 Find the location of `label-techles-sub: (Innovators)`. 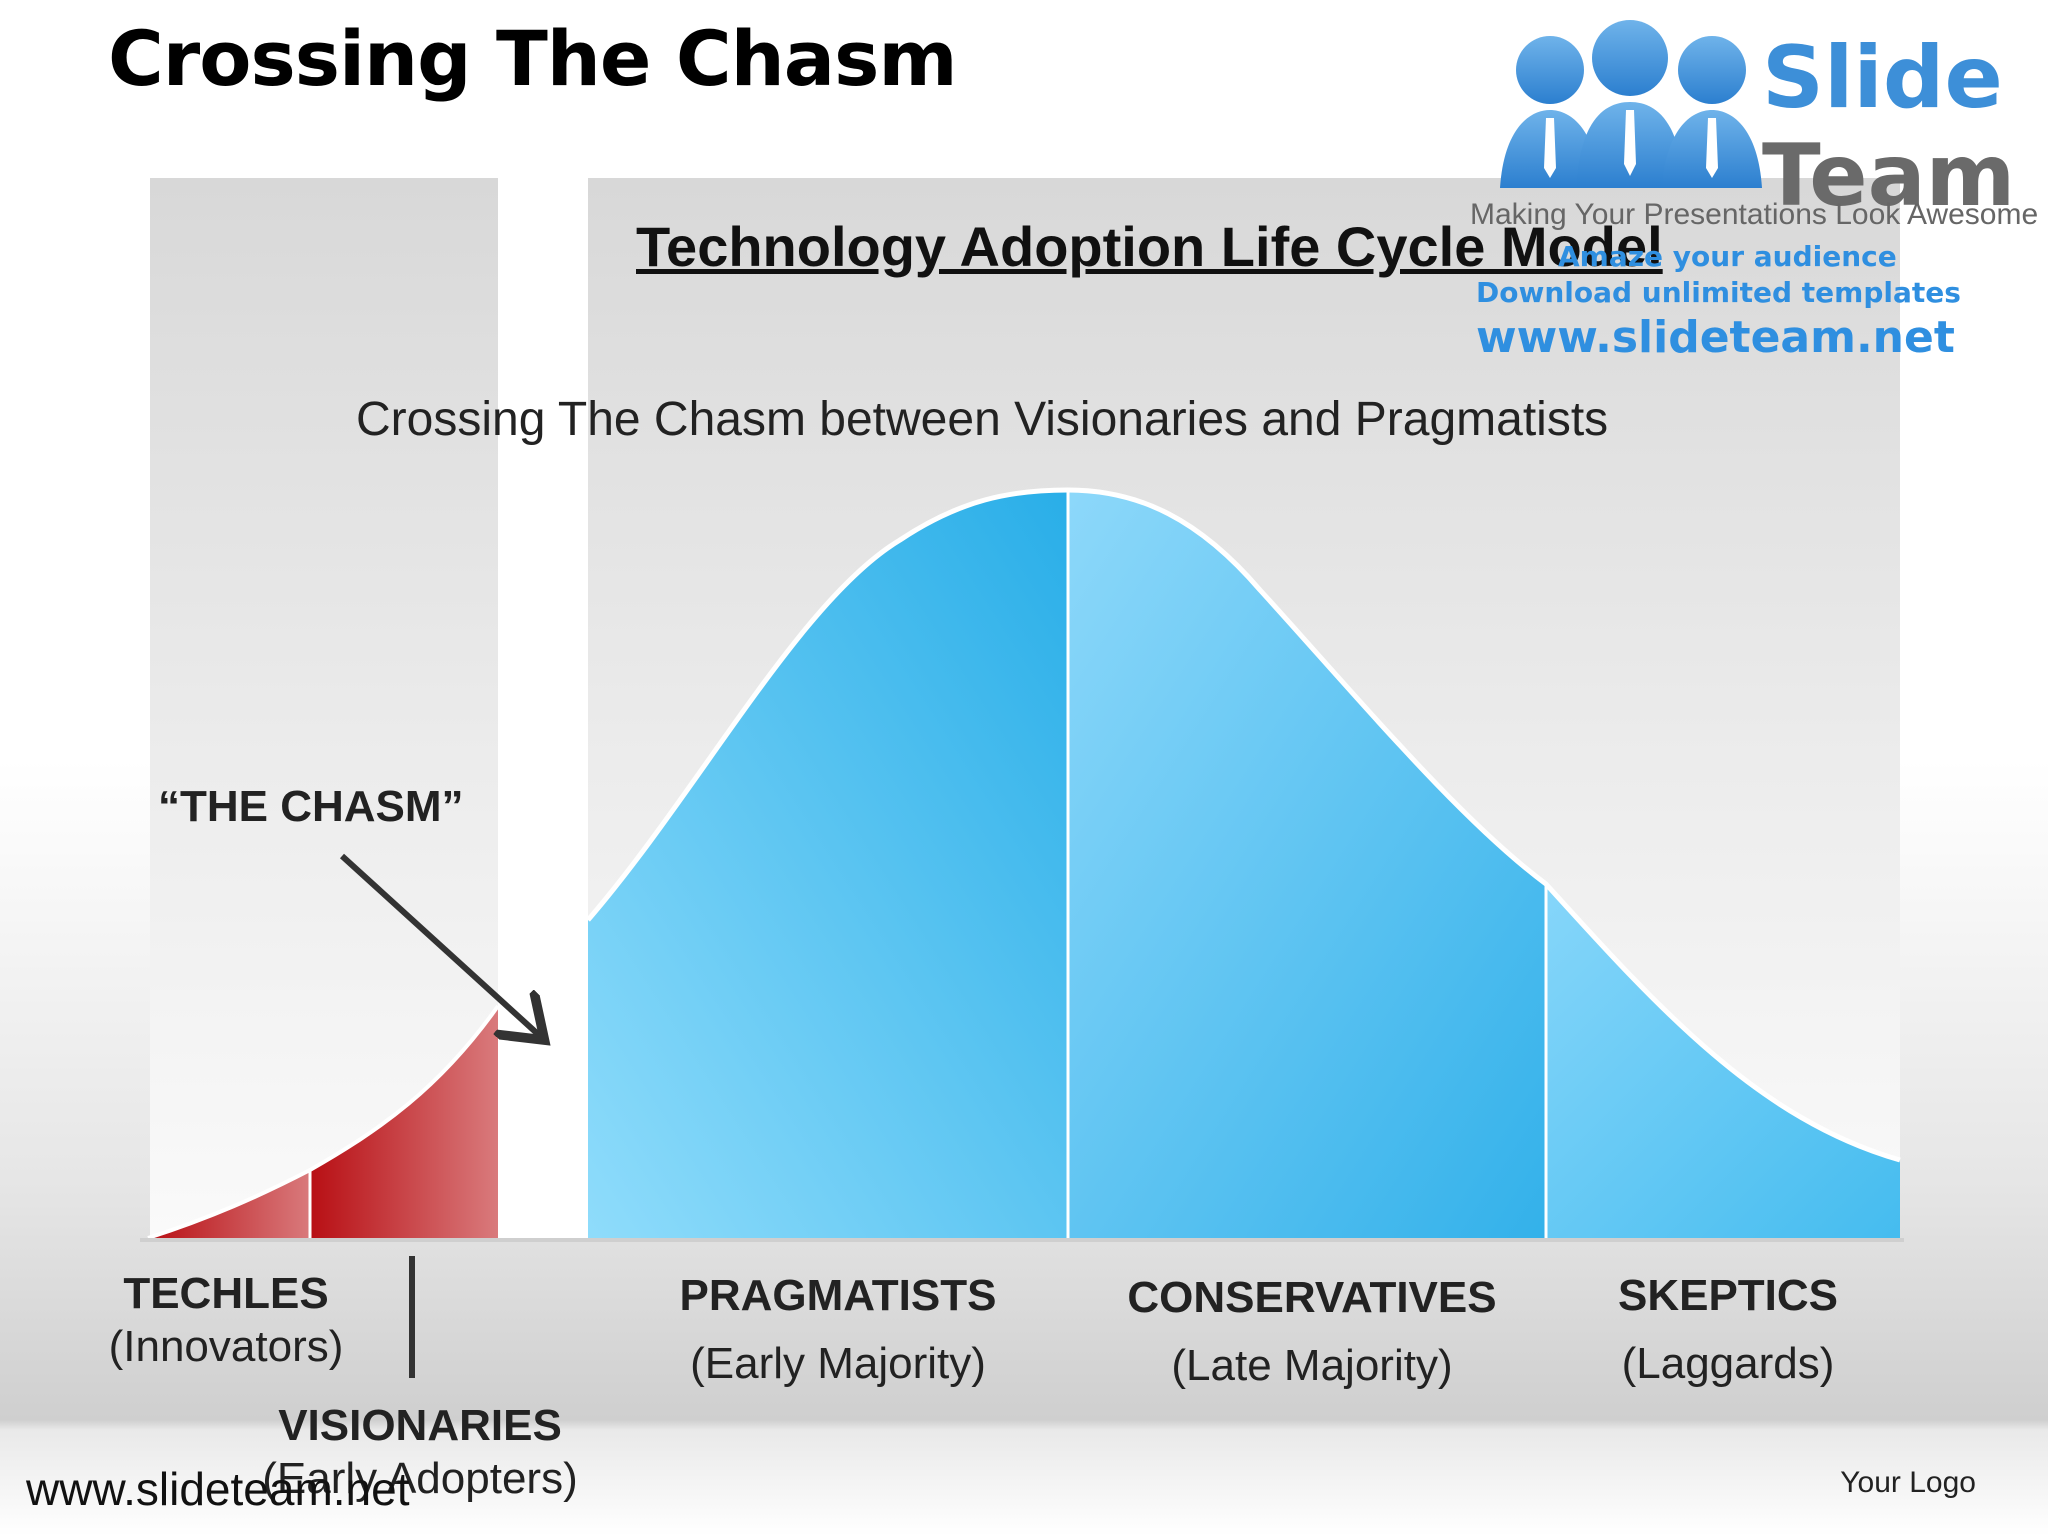

label-techles-sub: (Innovators) is located at coordinates (226, 1346).